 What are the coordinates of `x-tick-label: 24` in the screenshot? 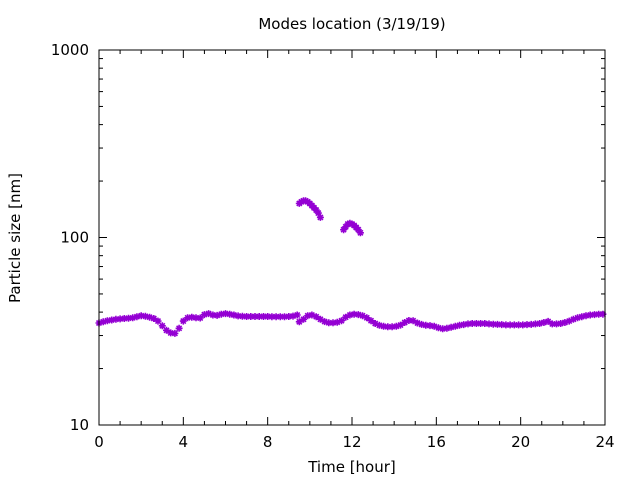 It's located at (604, 442).